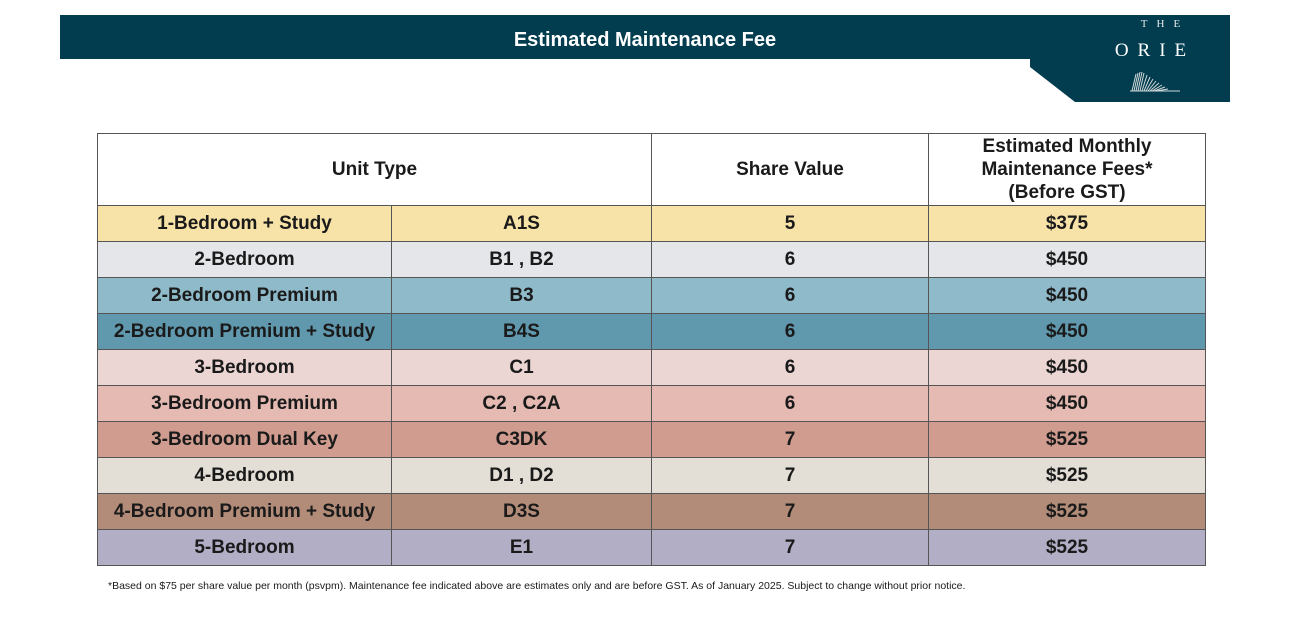 Image resolution: width=1290 pixels, height=620 pixels. What do you see at coordinates (1155, 50) in the screenshot?
I see `logo-name-text: ORIE` at bounding box center [1155, 50].